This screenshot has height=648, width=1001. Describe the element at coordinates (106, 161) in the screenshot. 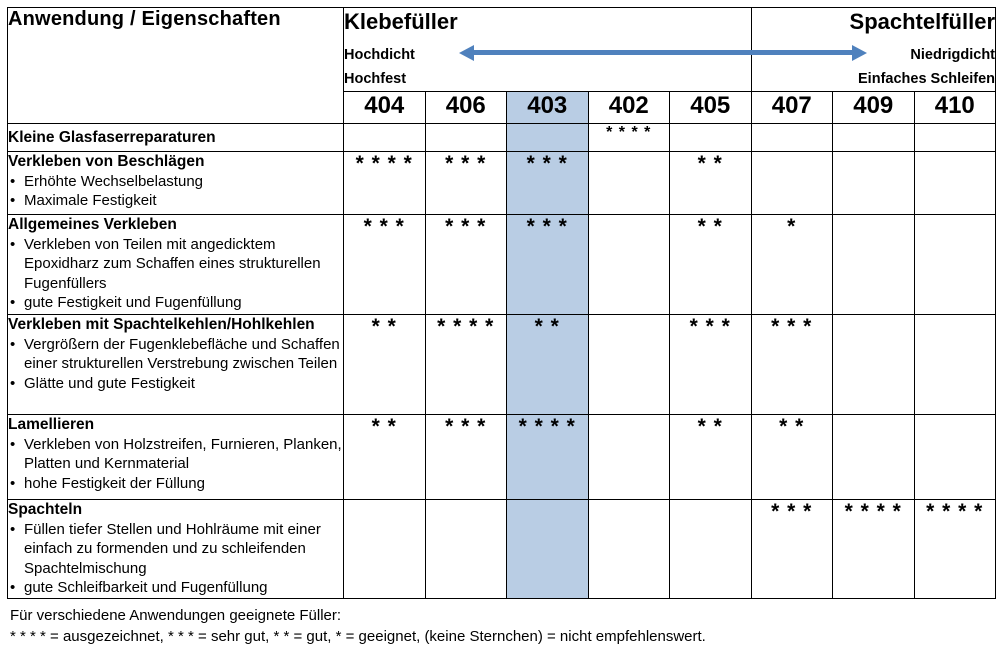

I see `row-title: Verkleben von Beschlägen` at that location.